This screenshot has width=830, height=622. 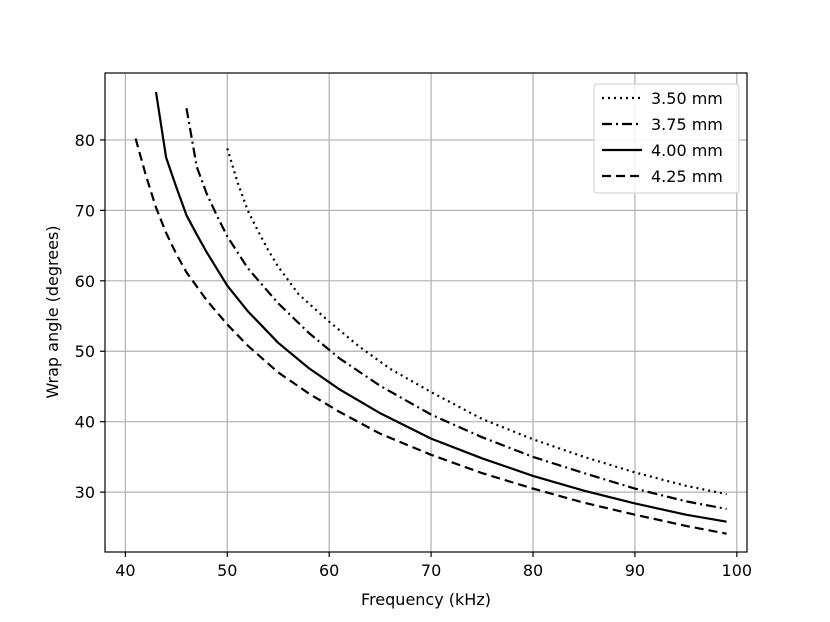 What do you see at coordinates (687, 98) in the screenshot?
I see `legend-label: 3.50 mm` at bounding box center [687, 98].